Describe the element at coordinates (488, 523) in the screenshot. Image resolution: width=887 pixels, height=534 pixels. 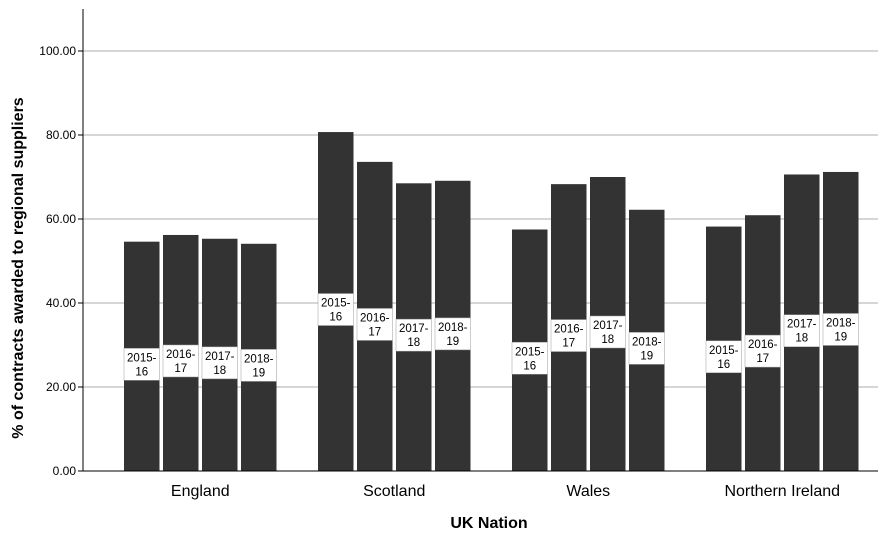
I see `x-axis-title: UK Nation` at that location.